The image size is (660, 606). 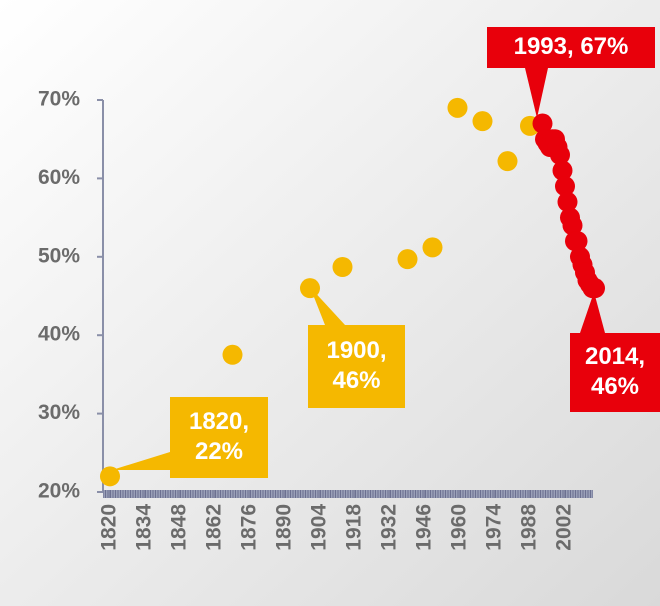 What do you see at coordinates (59, 491) in the screenshot?
I see `y-tick-label: 20%` at bounding box center [59, 491].